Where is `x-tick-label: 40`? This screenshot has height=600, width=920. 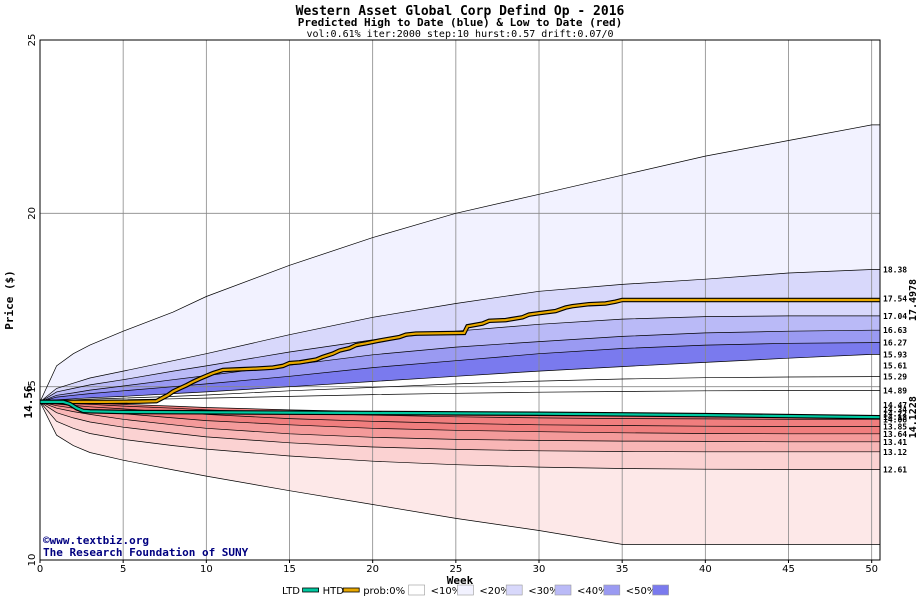 x-tick-label: 40 is located at coordinates (705, 569).